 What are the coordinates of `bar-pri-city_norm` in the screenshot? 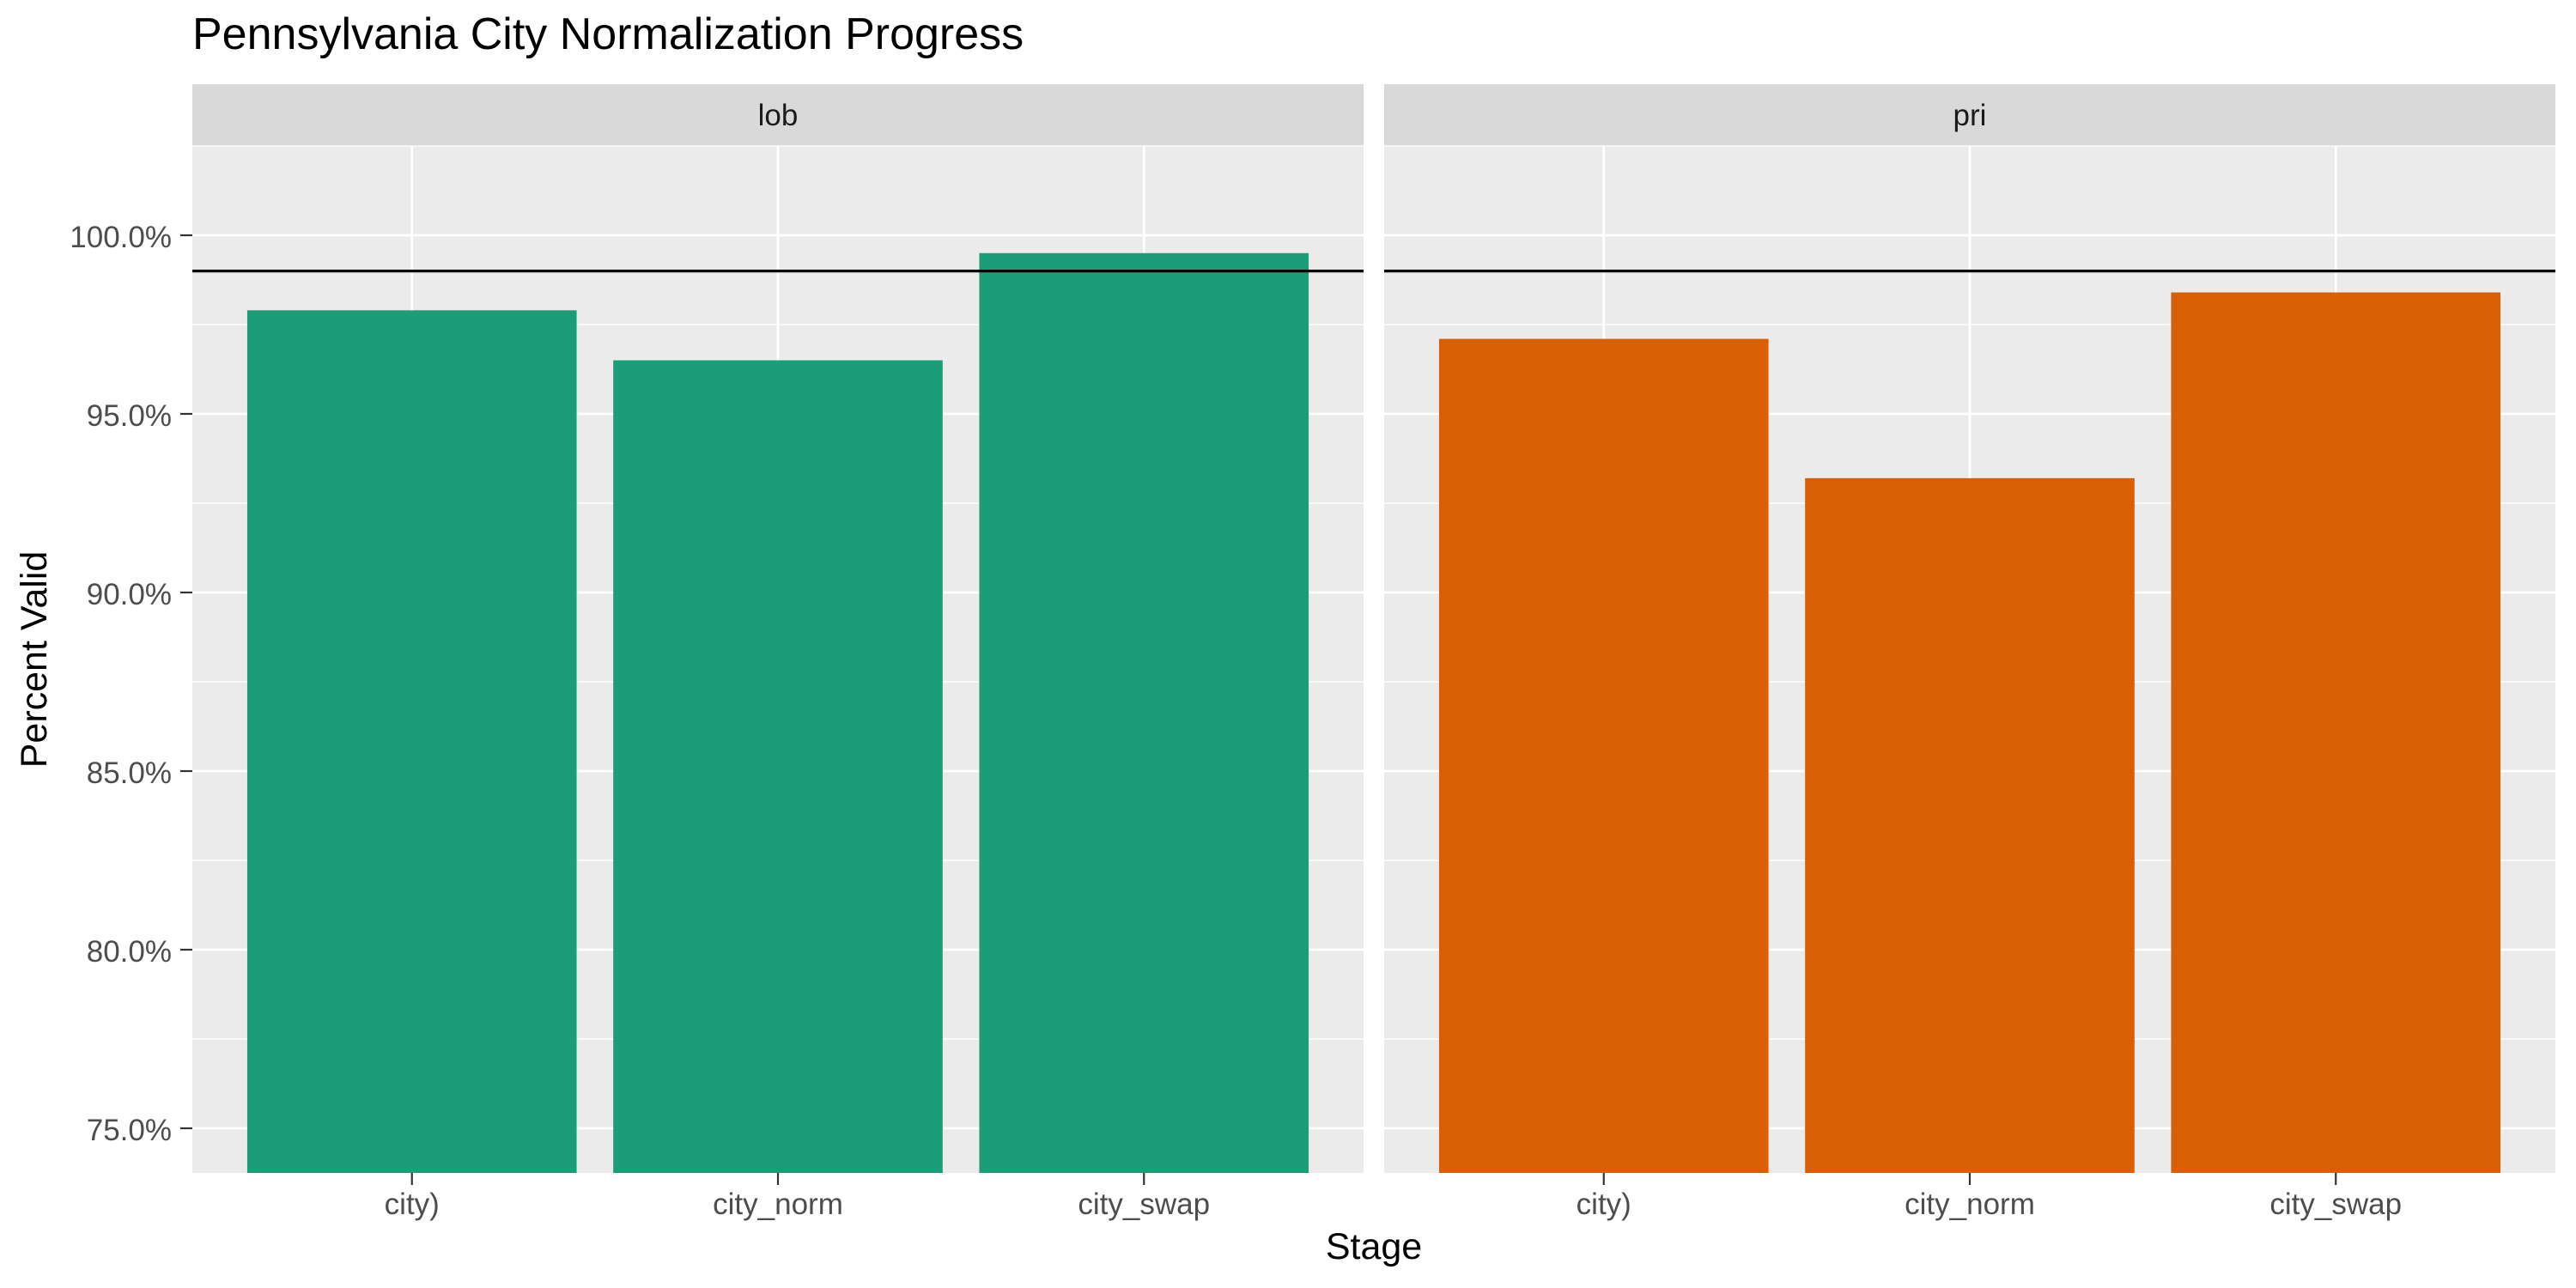 It's located at (1970, 825).